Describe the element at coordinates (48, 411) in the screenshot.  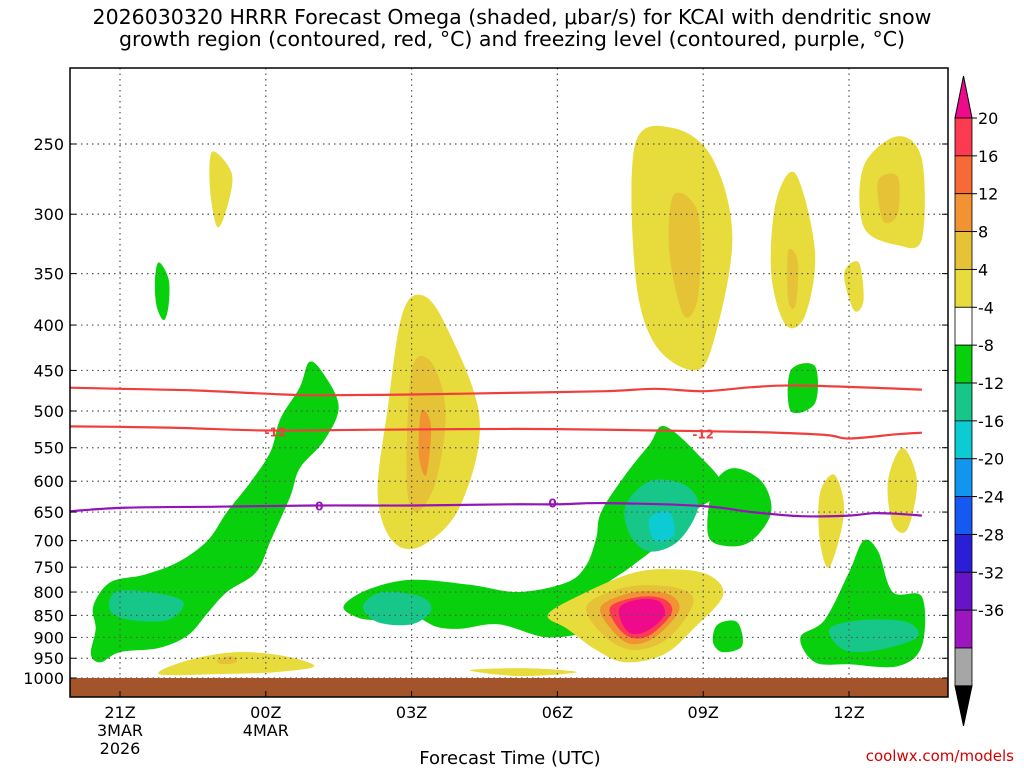
I see `y-tick-label-500: 500` at that location.